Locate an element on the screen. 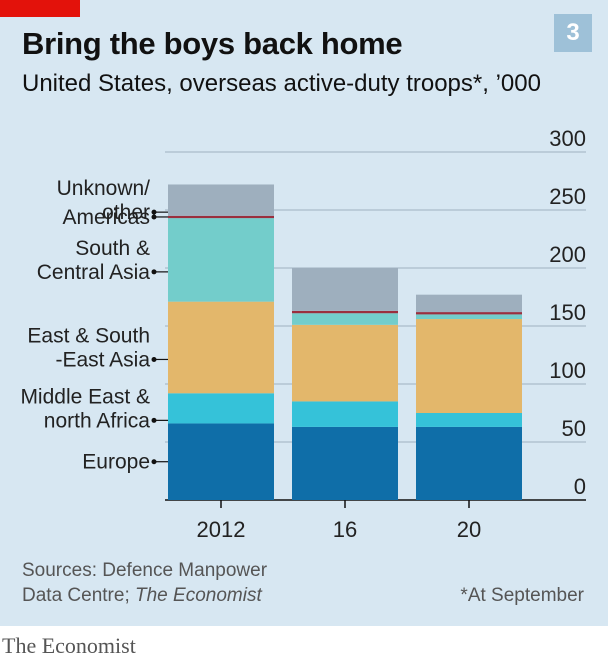 This screenshot has width=608, height=662. legend-label: Americas is located at coordinates (106, 217).